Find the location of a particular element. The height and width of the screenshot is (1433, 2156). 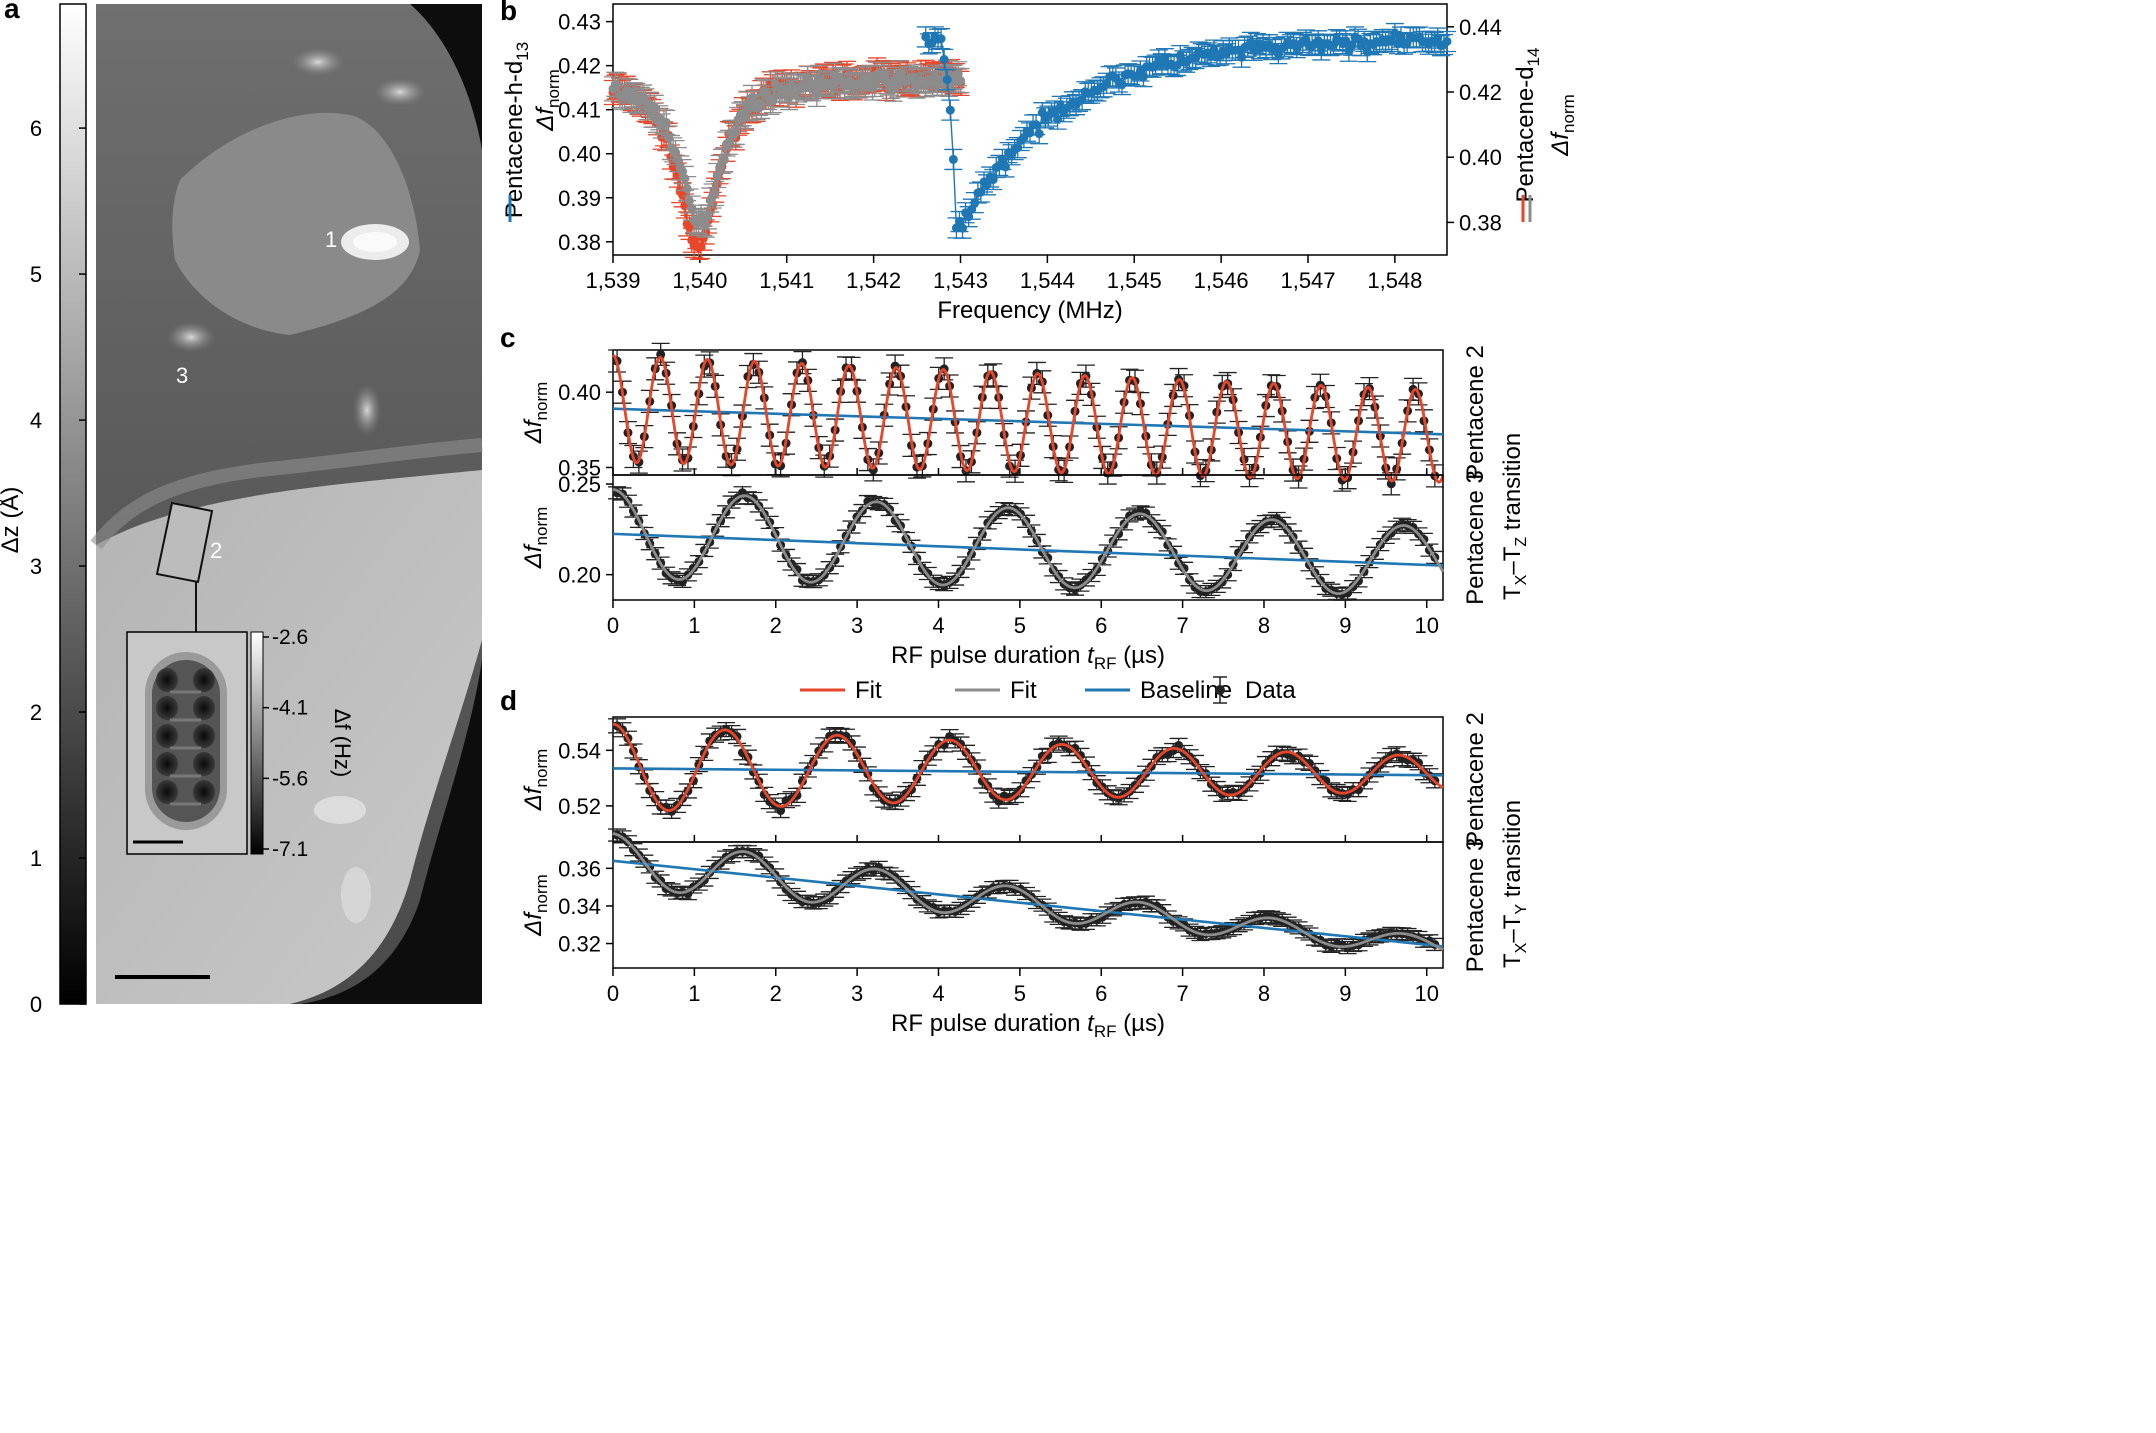

y-axis-label-left: Δfnorm is located at coordinates (547, 100).